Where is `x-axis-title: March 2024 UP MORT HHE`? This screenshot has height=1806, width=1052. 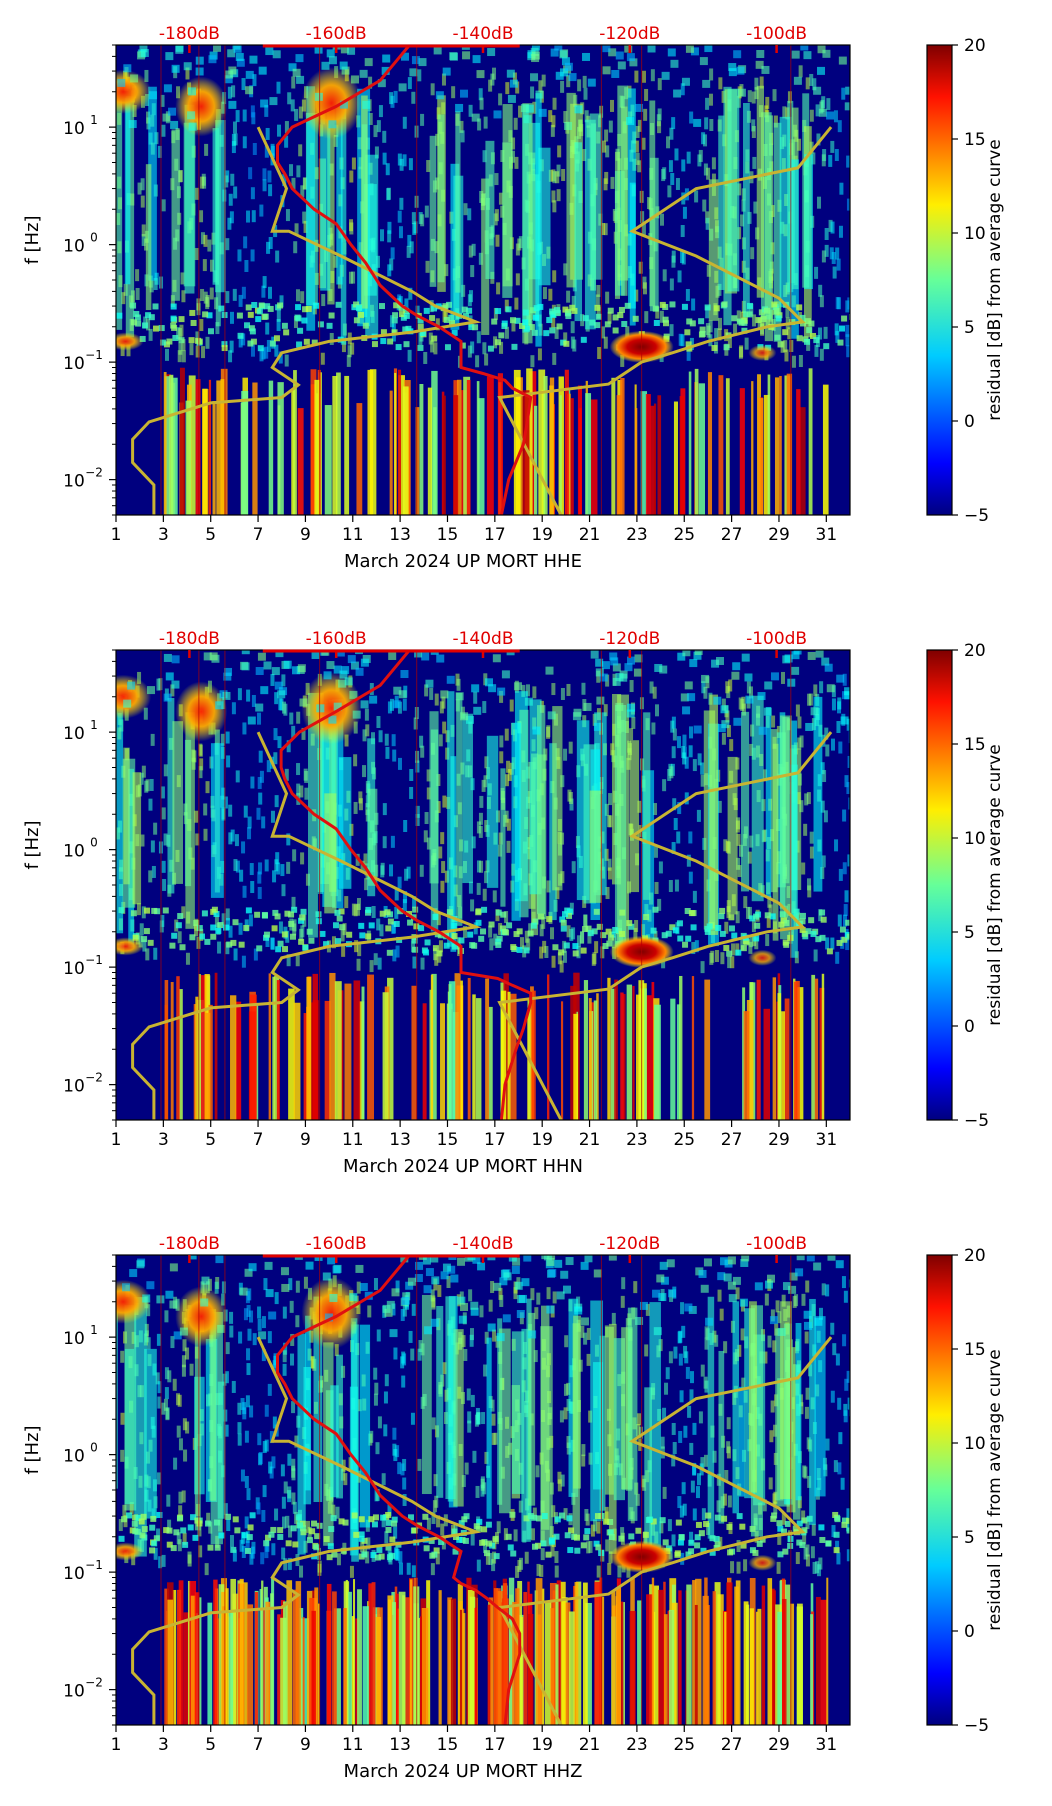 x-axis-title: March 2024 UP MORT HHE is located at coordinates (463, 561).